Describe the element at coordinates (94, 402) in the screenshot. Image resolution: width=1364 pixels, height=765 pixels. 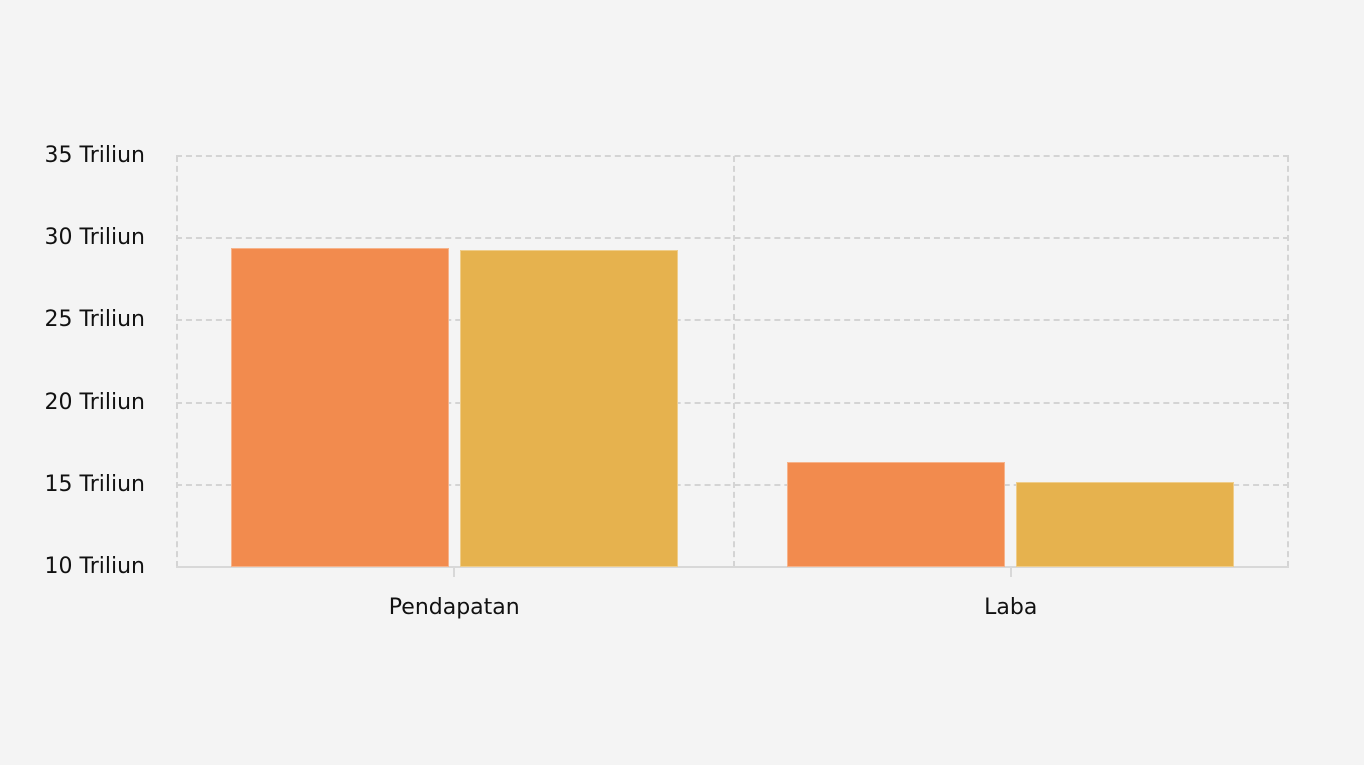
I see `y-tick-label: 20 Triliun` at that location.